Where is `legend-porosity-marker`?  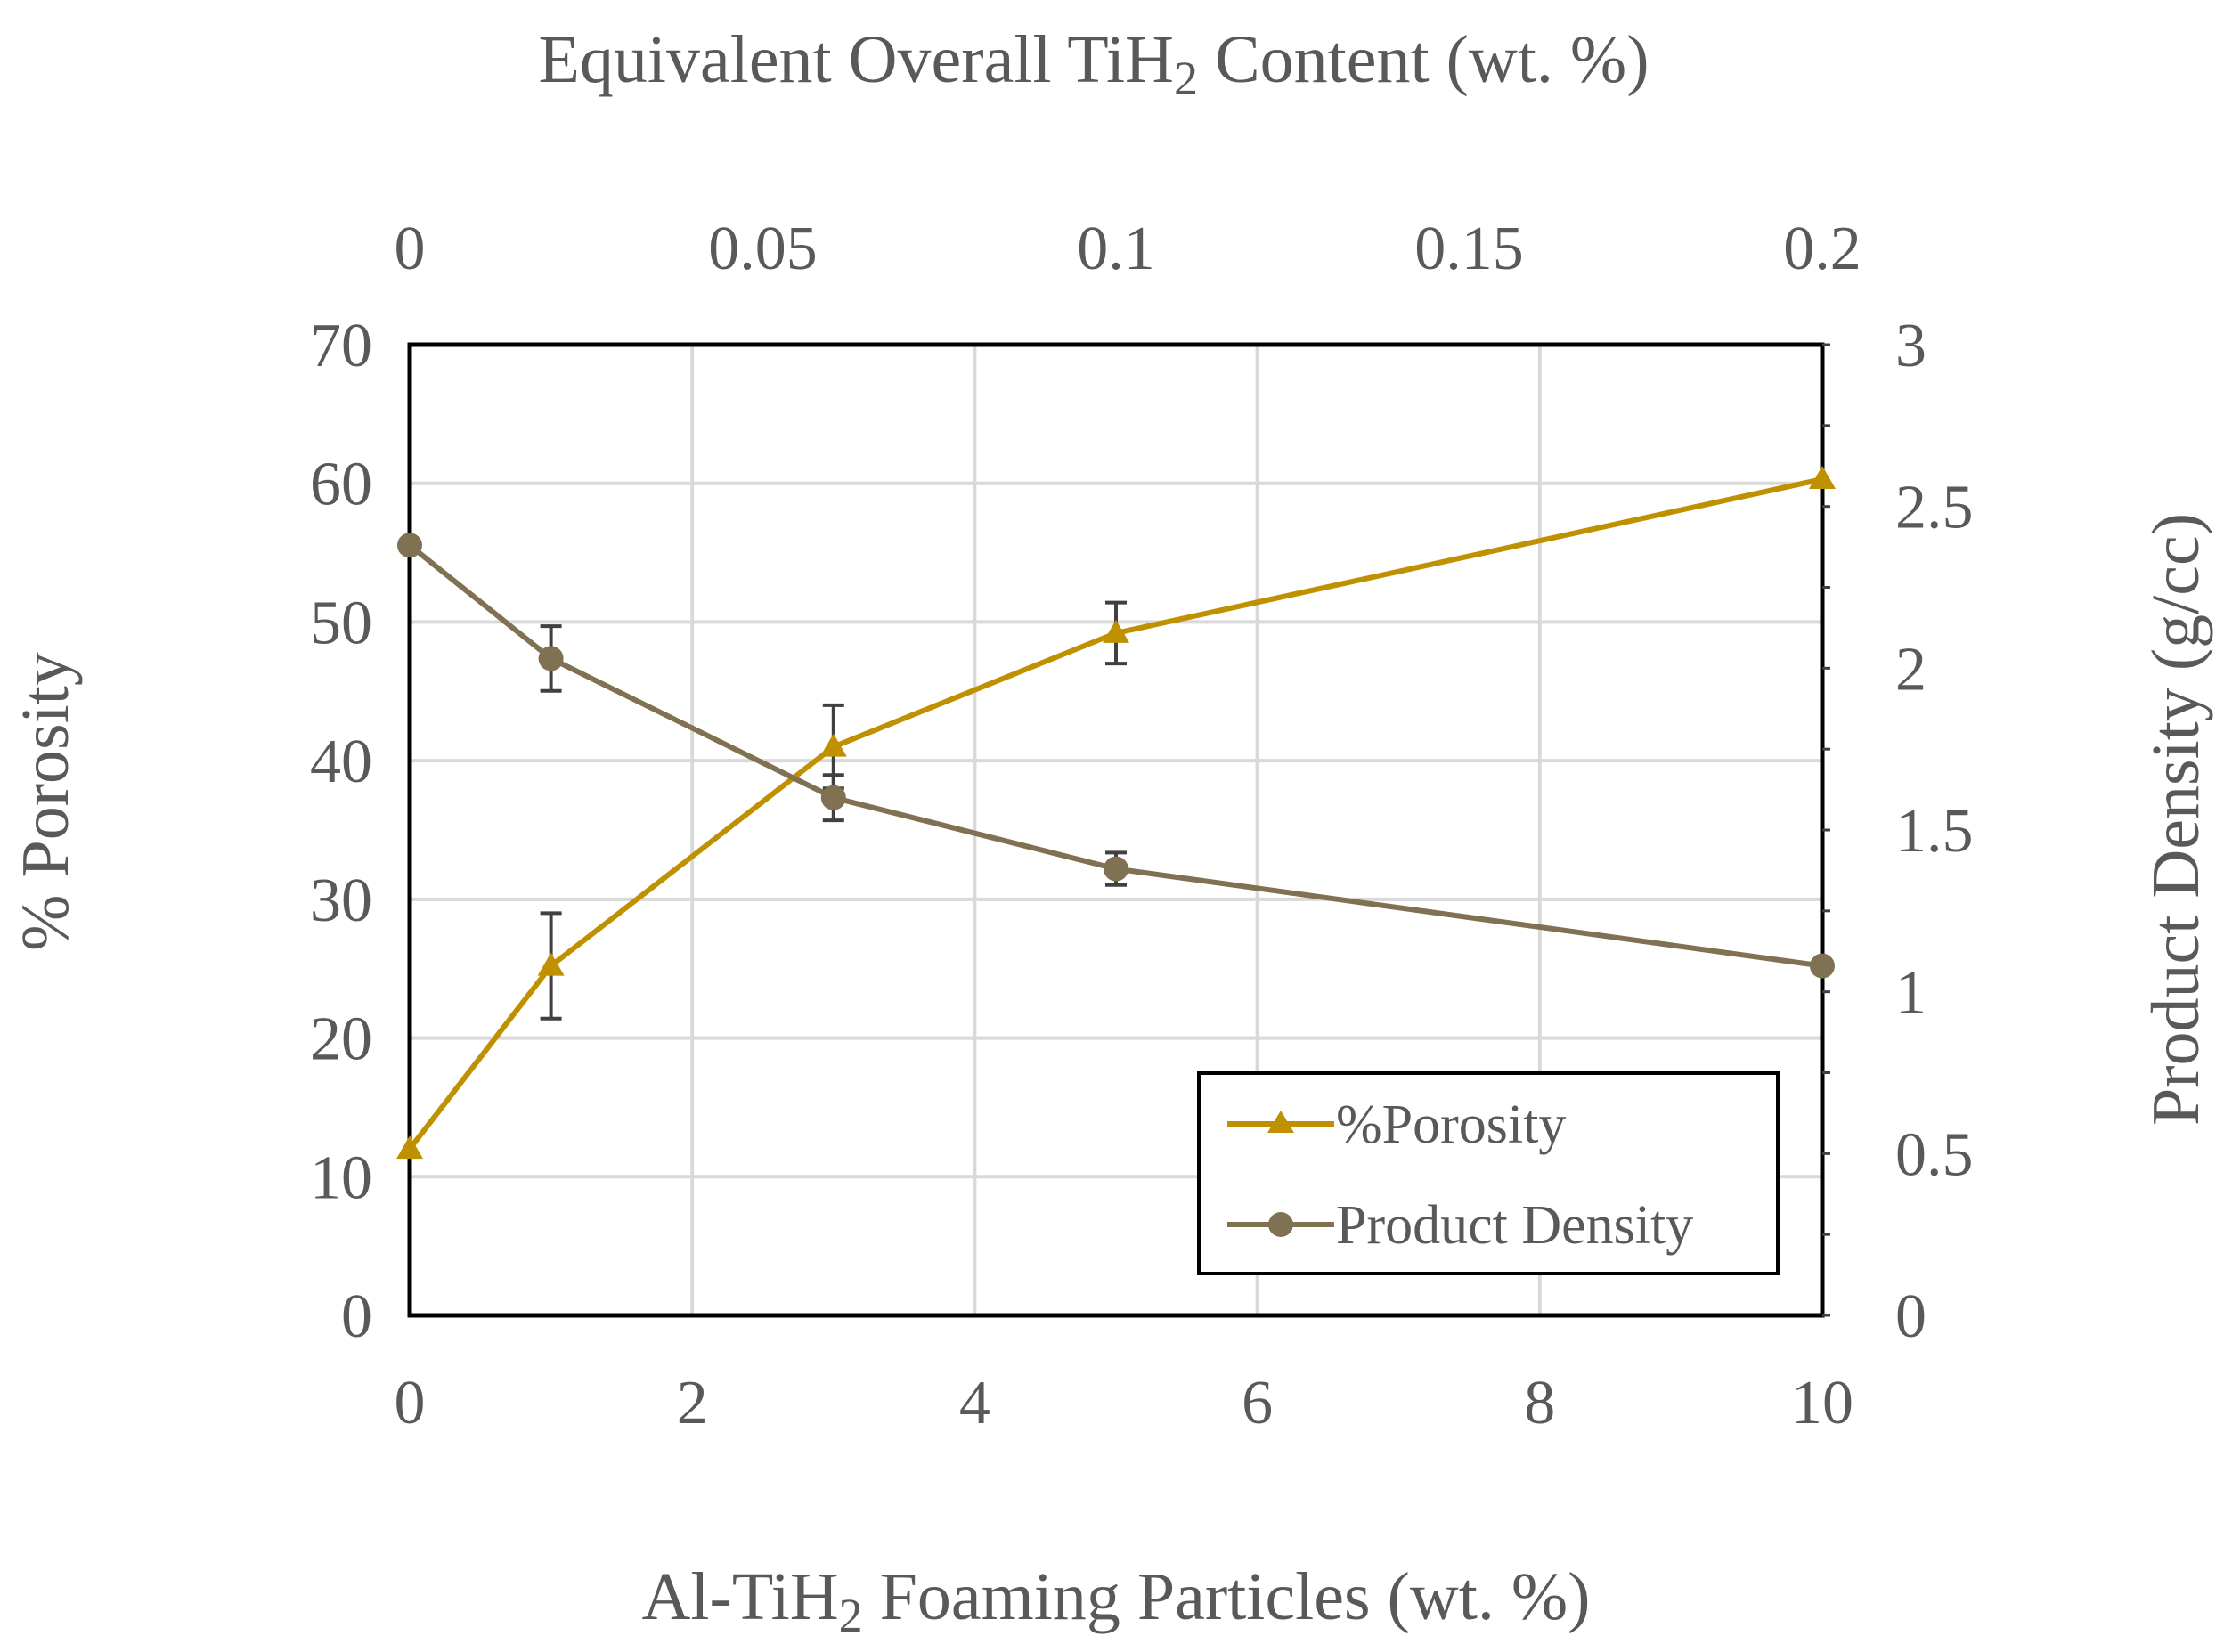 legend-porosity-marker is located at coordinates (1280, 1122).